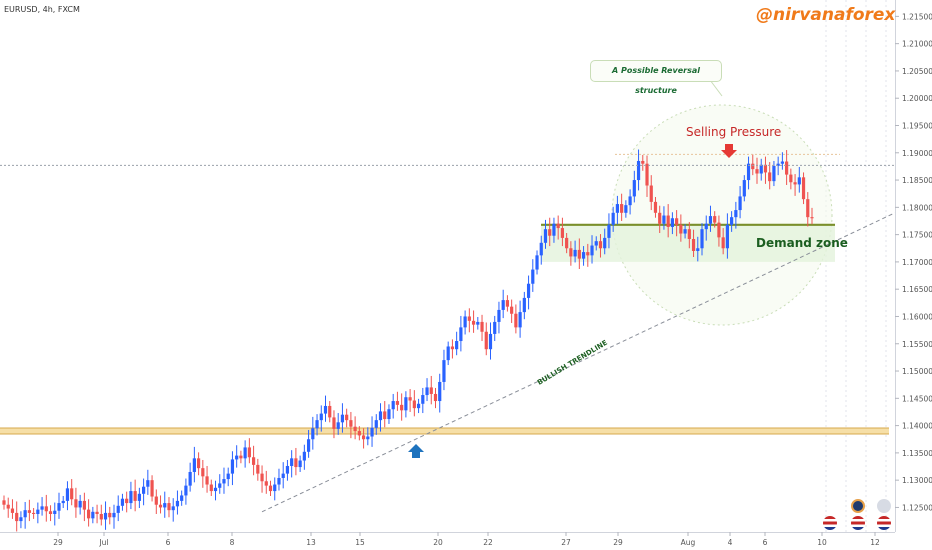 The width and height of the screenshot is (932, 550). What do you see at coordinates (858, 506) in the screenshot?
I see `event-icon` at bounding box center [858, 506].